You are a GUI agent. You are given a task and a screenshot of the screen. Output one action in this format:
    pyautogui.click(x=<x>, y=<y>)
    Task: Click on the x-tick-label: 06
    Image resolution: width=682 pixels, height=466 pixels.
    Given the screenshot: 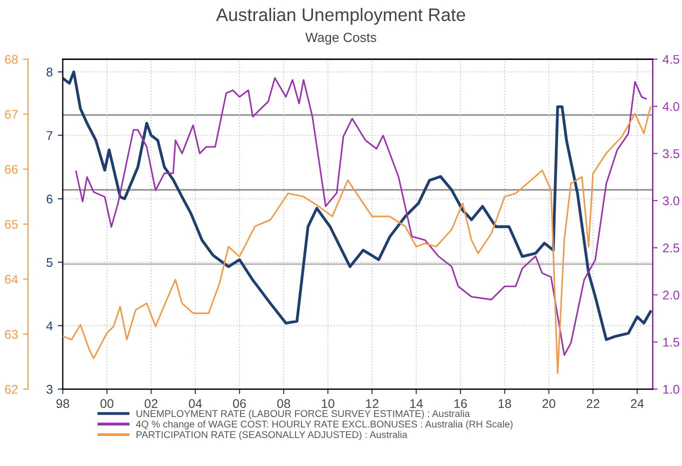 What is the action you would take?
    pyautogui.click(x=239, y=403)
    